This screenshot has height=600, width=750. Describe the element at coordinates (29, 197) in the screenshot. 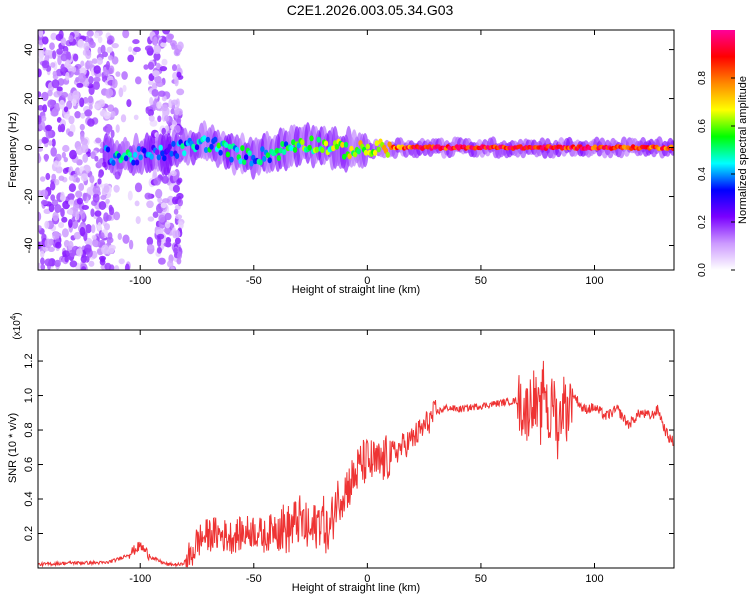

I see `y-tick-label: -20` at that location.